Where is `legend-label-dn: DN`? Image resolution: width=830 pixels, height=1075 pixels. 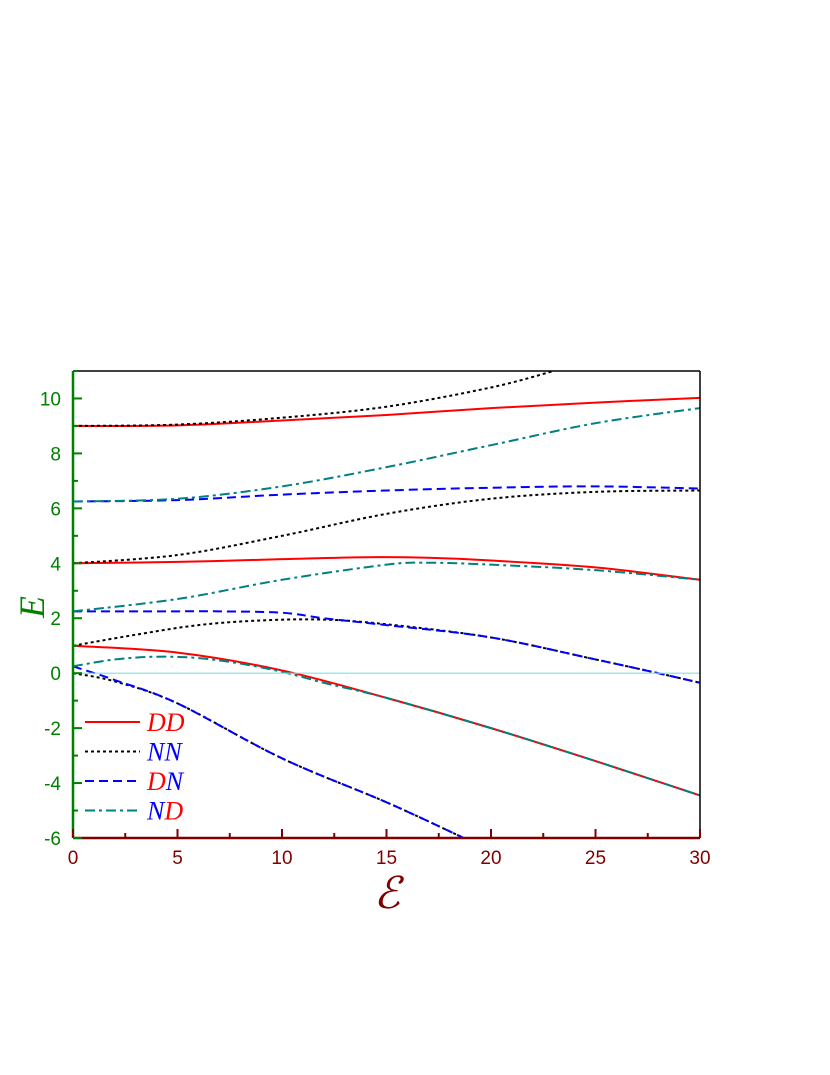 legend-label-dn: DN is located at coordinates (165, 781).